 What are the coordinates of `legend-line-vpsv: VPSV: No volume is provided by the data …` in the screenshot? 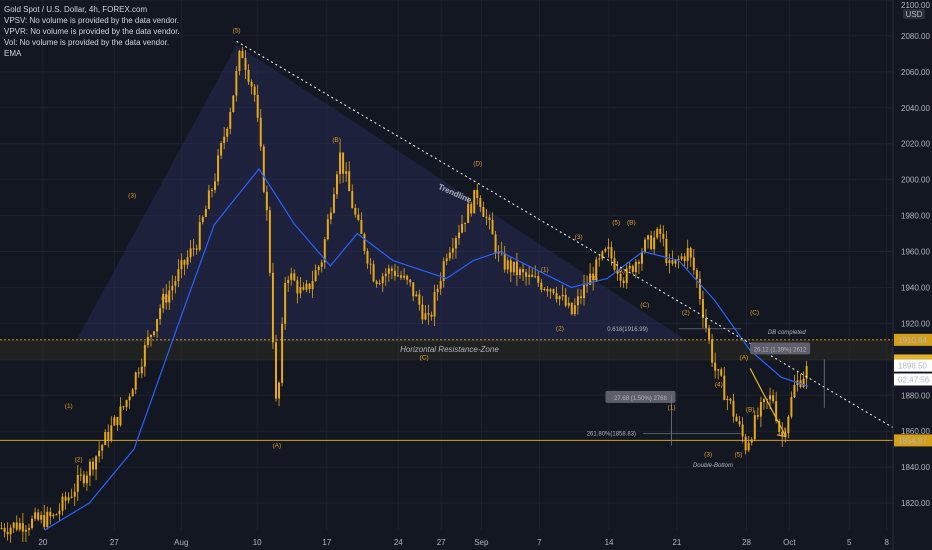 It's located at (91, 20).